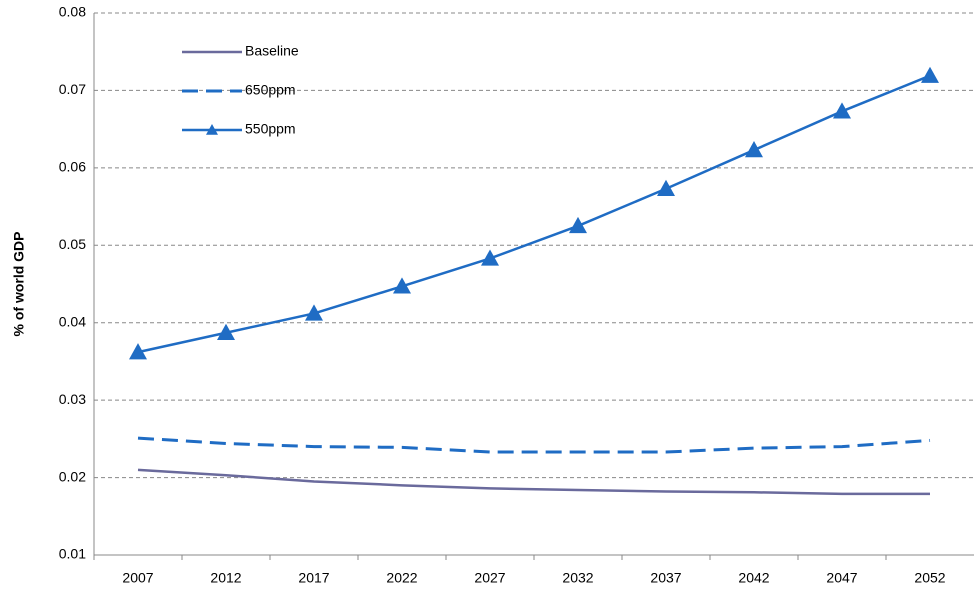 The width and height of the screenshot is (979, 591). Describe the element at coordinates (270, 90) in the screenshot. I see `legend-label: 650ppm` at that location.